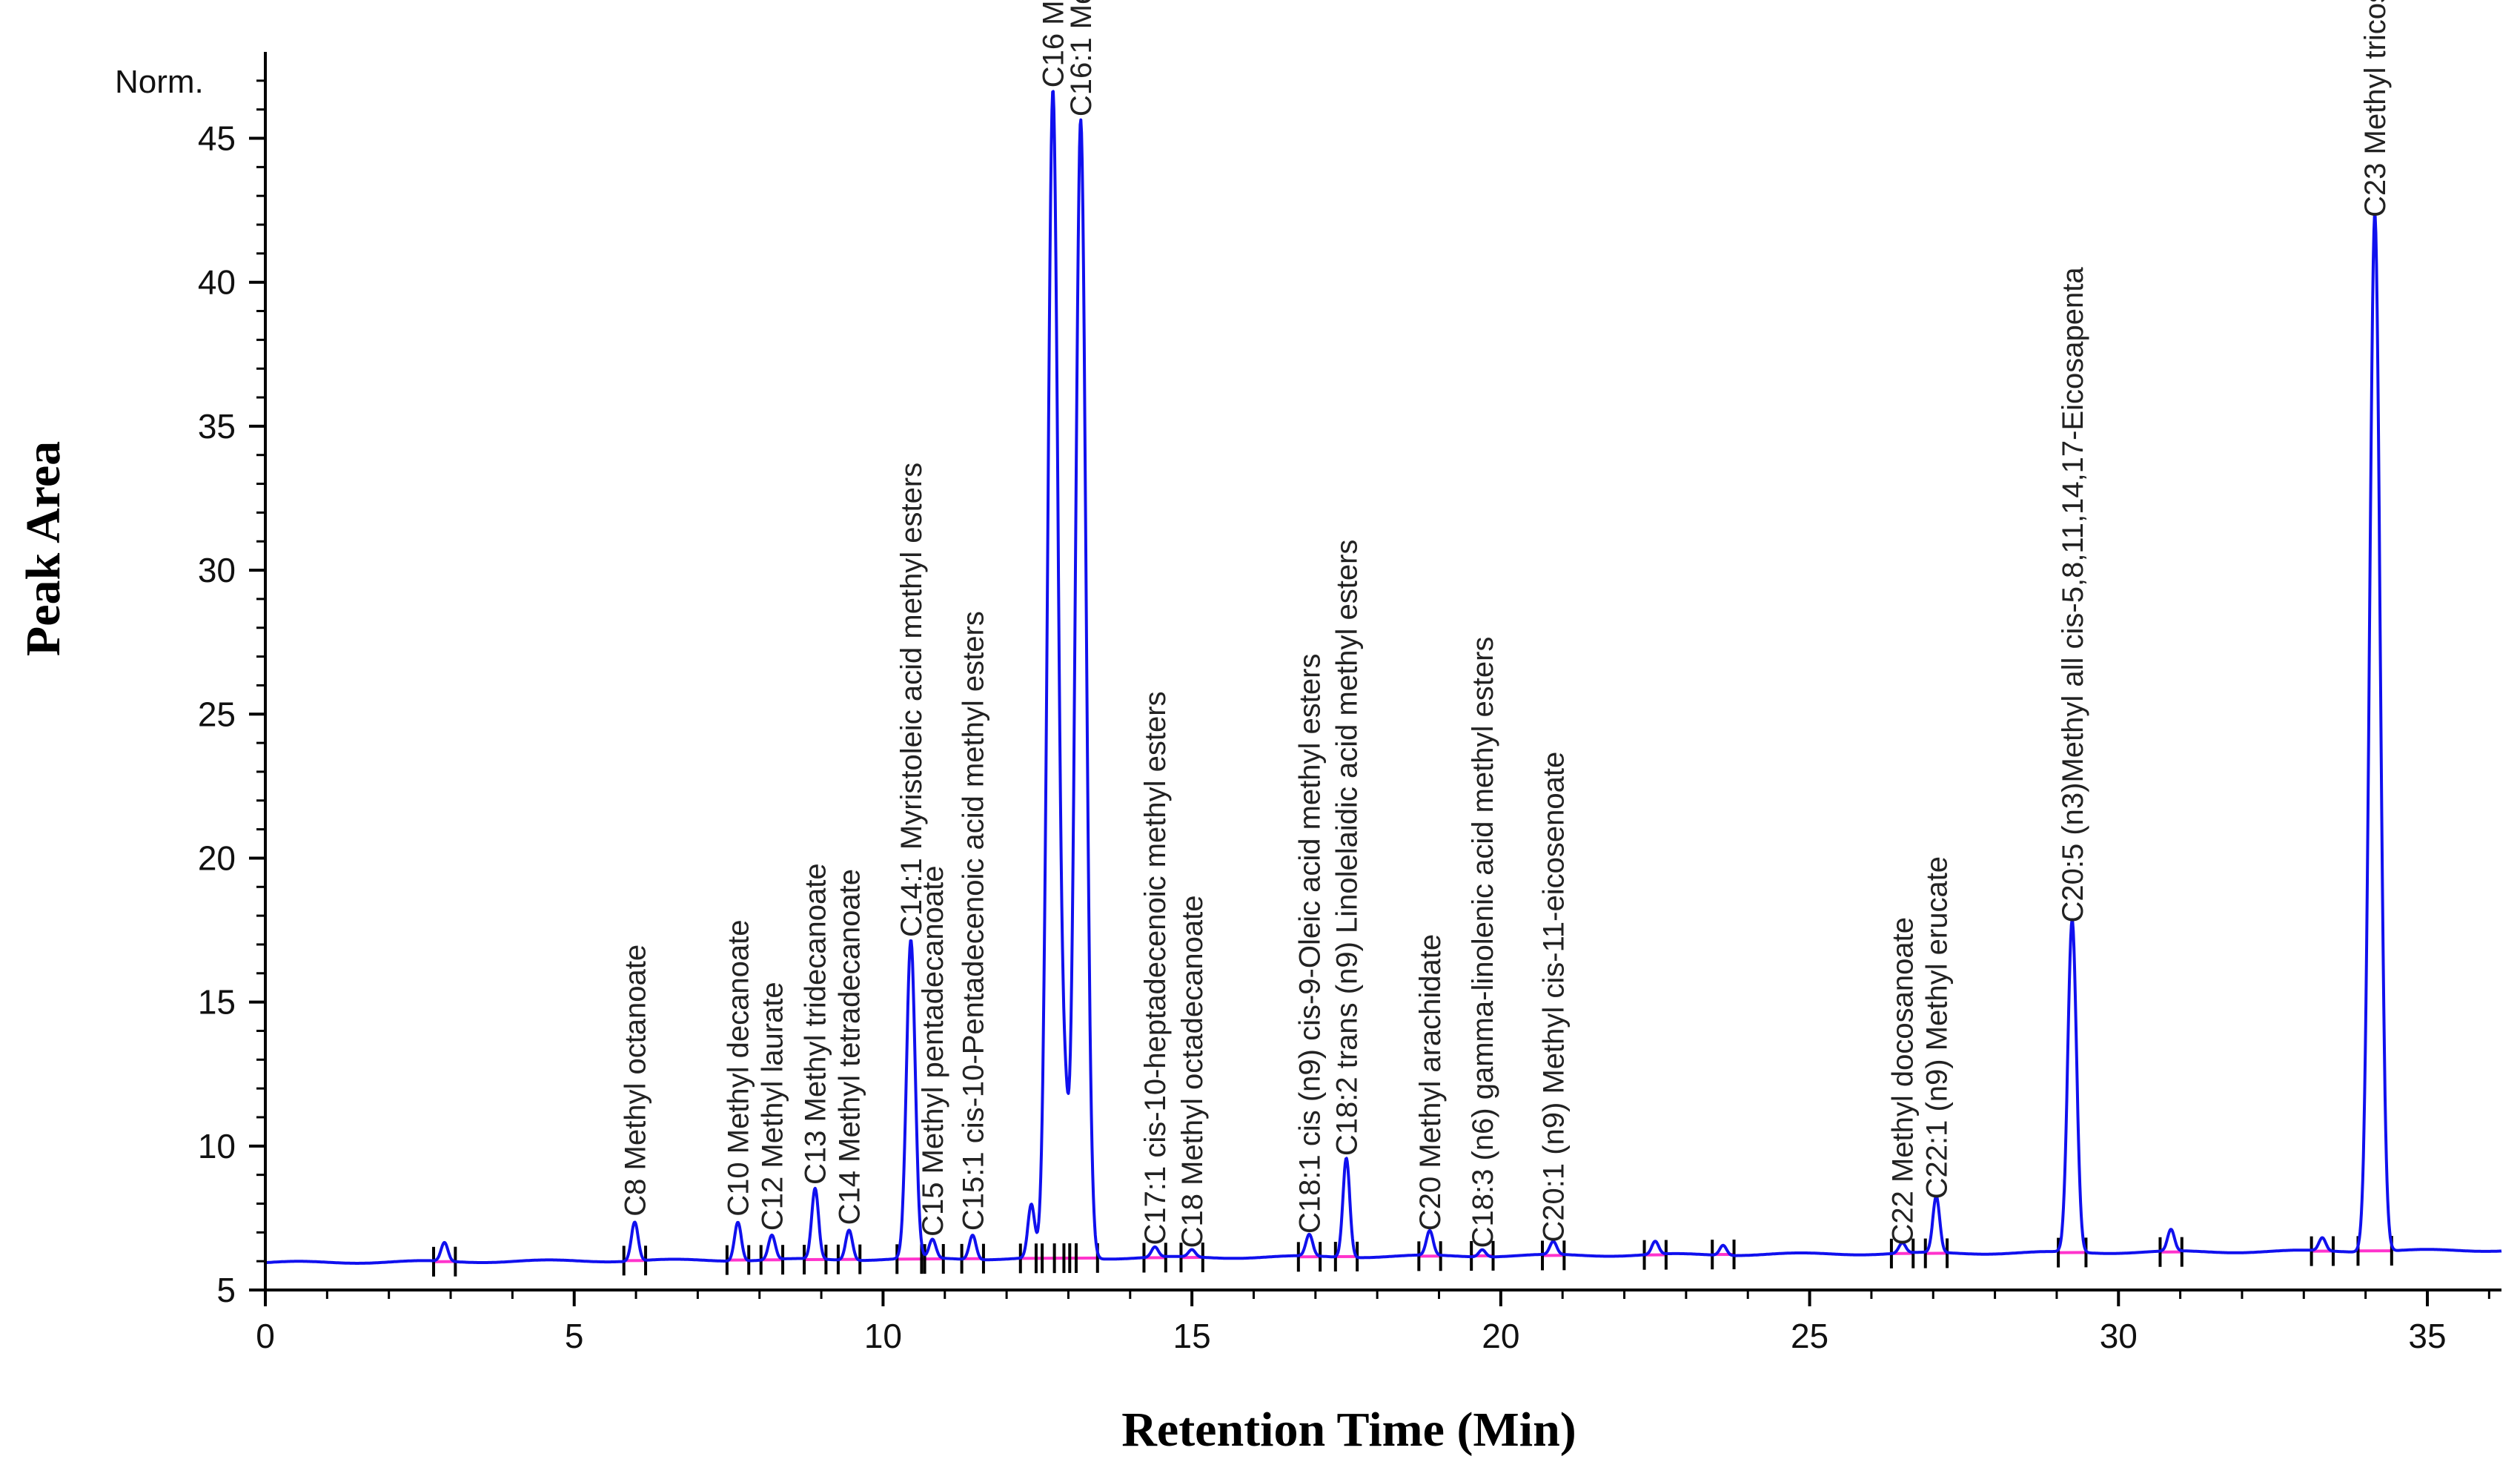  Describe the element at coordinates (635, 1081) in the screenshot. I see `peak-label: C8 Methyl octanoate` at that location.